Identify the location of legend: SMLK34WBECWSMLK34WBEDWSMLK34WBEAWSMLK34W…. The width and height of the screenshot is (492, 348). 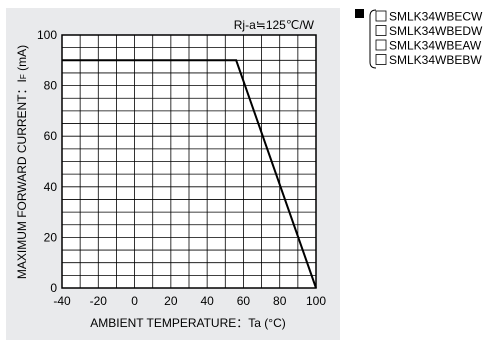
(419, 39).